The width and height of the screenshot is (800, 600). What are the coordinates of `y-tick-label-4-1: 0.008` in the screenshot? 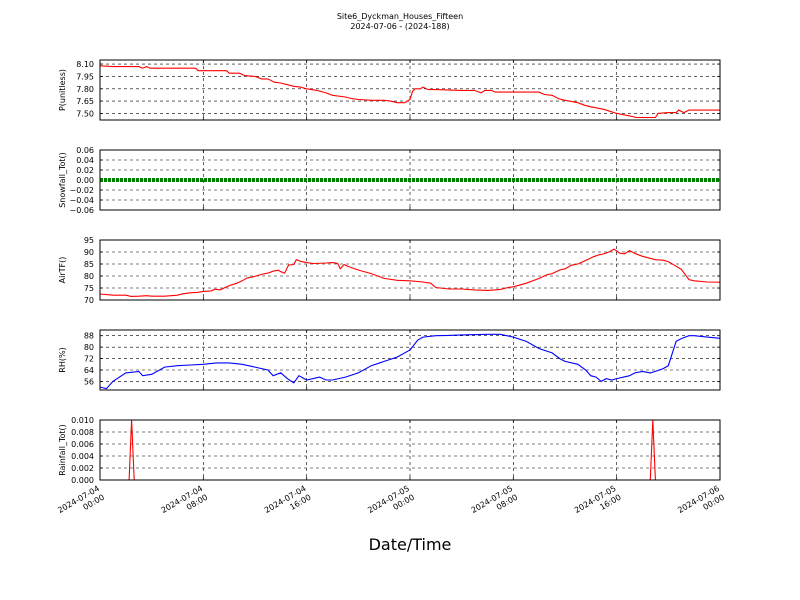 It's located at (82, 432).